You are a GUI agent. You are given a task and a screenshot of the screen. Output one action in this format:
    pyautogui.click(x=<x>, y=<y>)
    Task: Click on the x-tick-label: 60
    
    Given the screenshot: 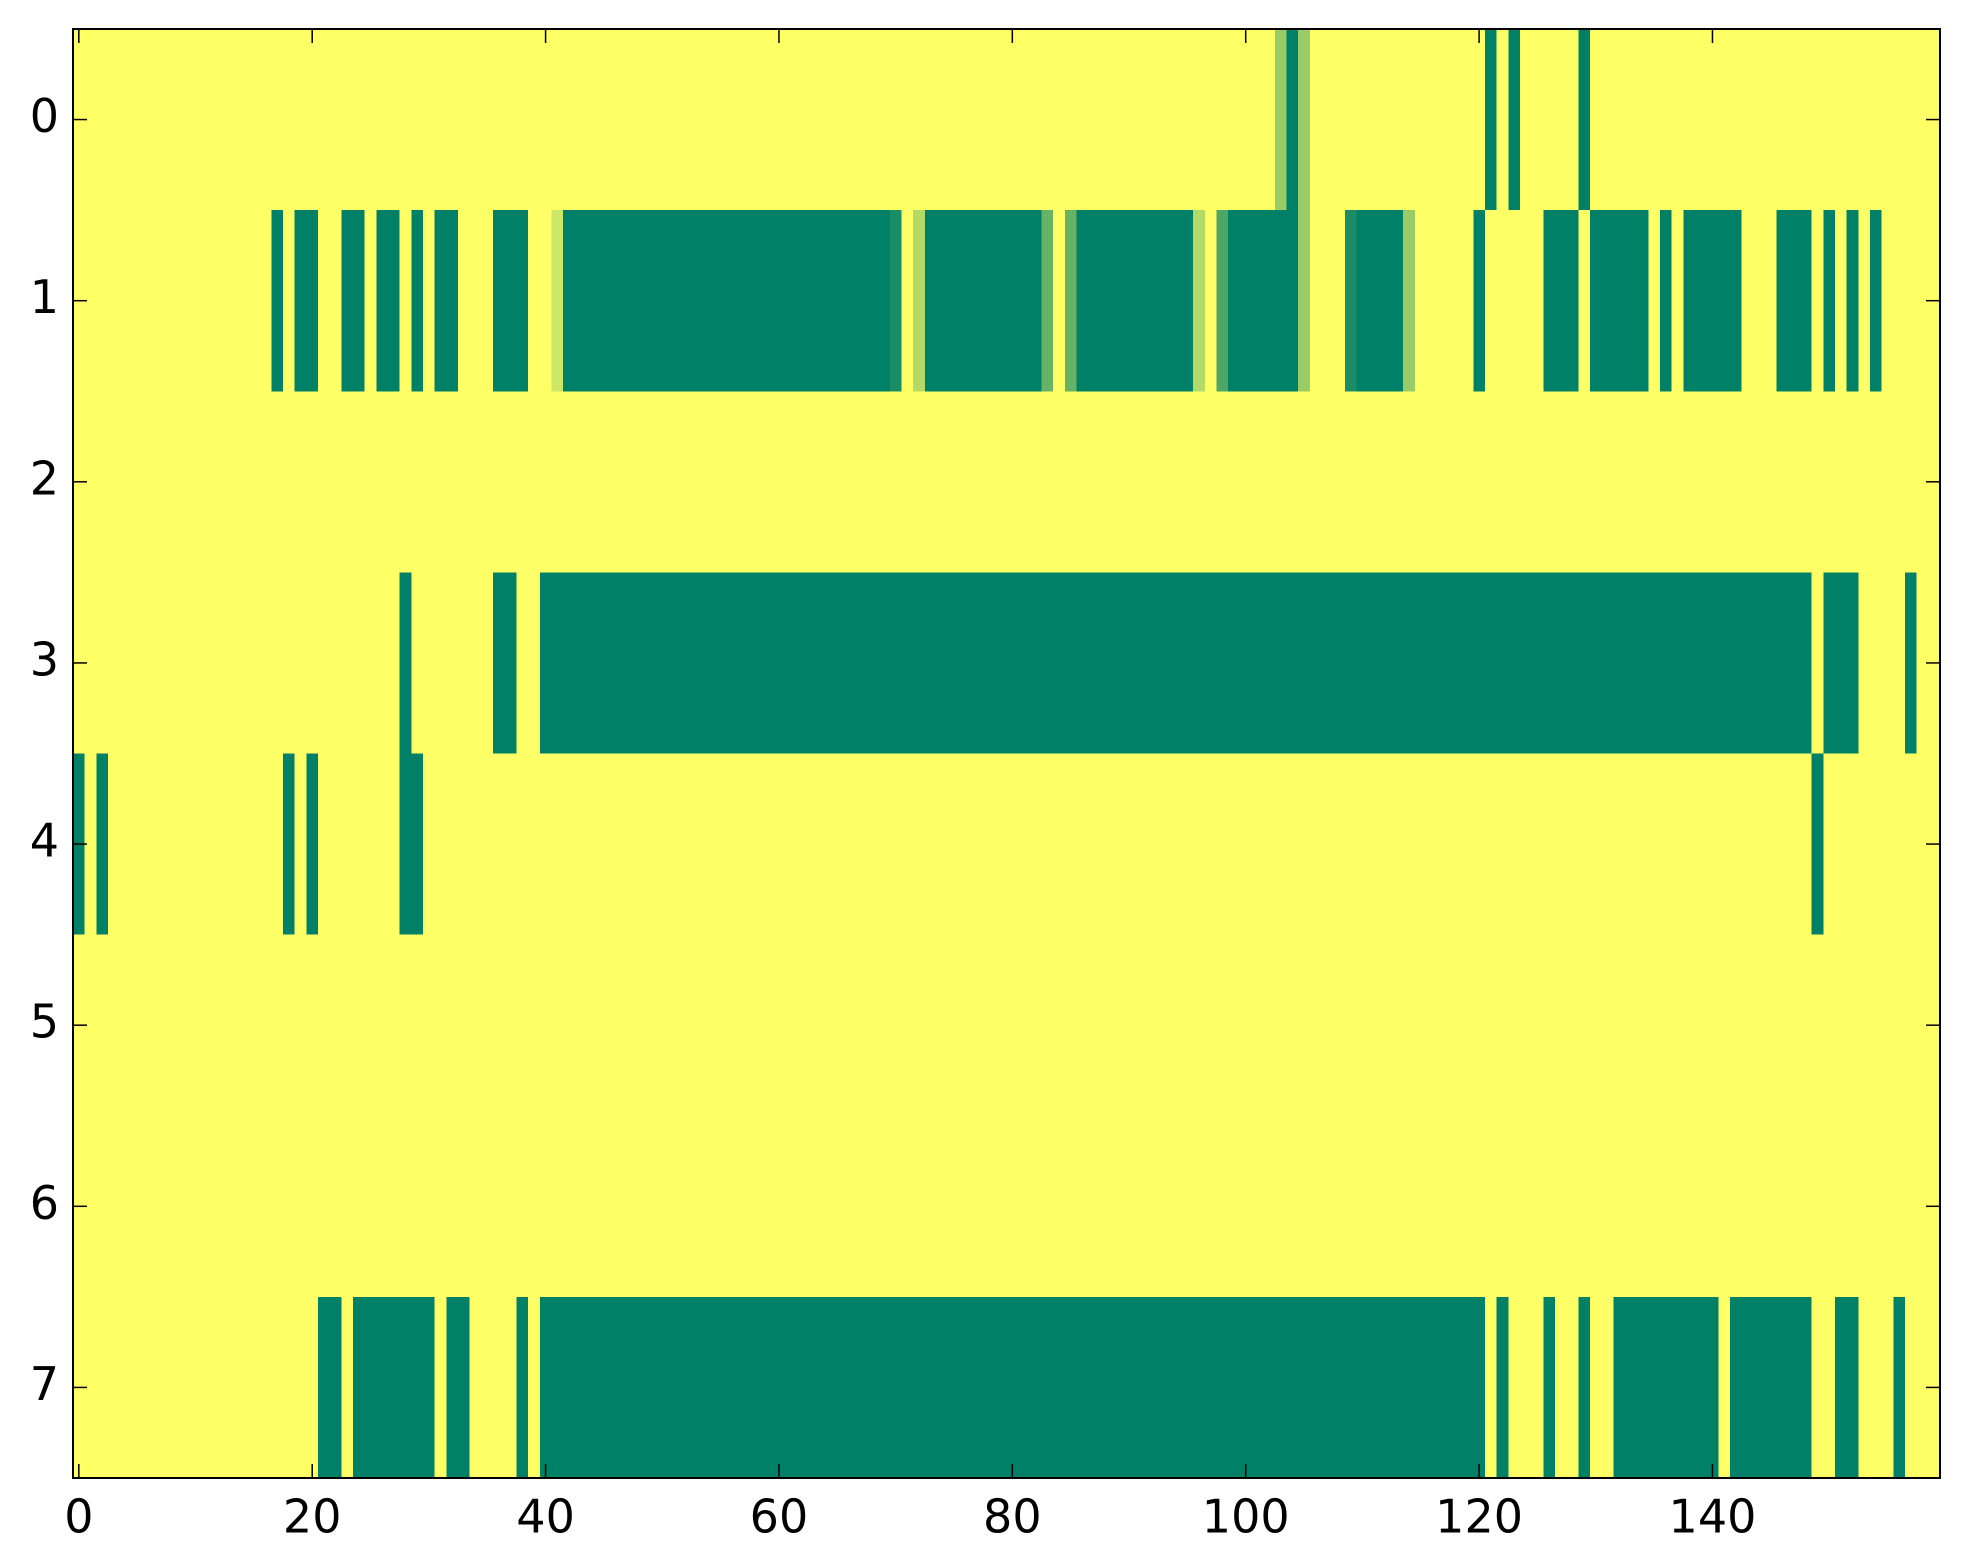 What is the action you would take?
    pyautogui.click(x=779, y=1517)
    